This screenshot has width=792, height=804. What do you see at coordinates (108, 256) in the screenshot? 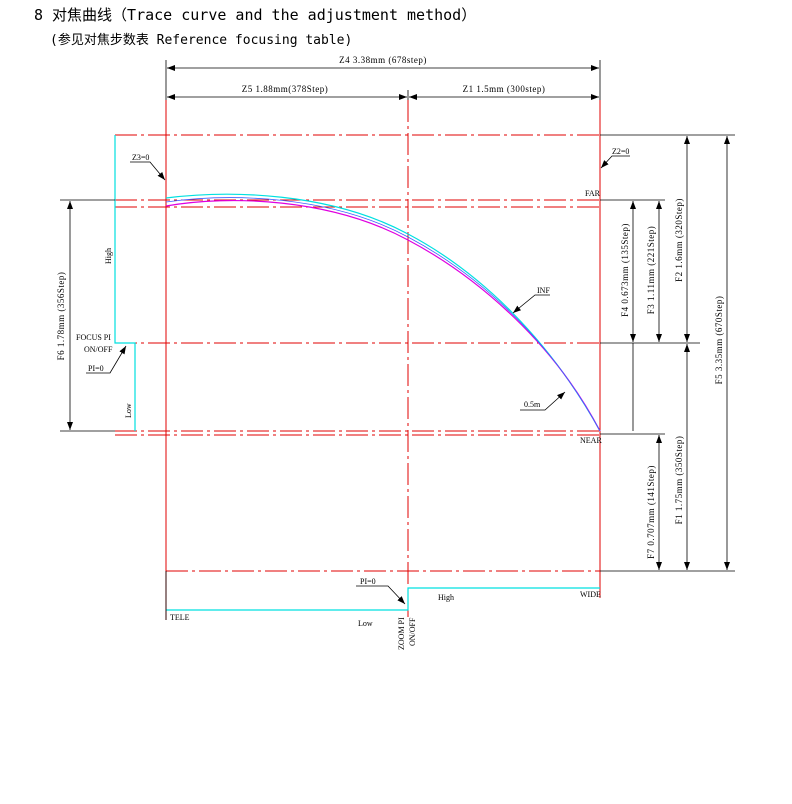
I see `label-high: High` at bounding box center [108, 256].